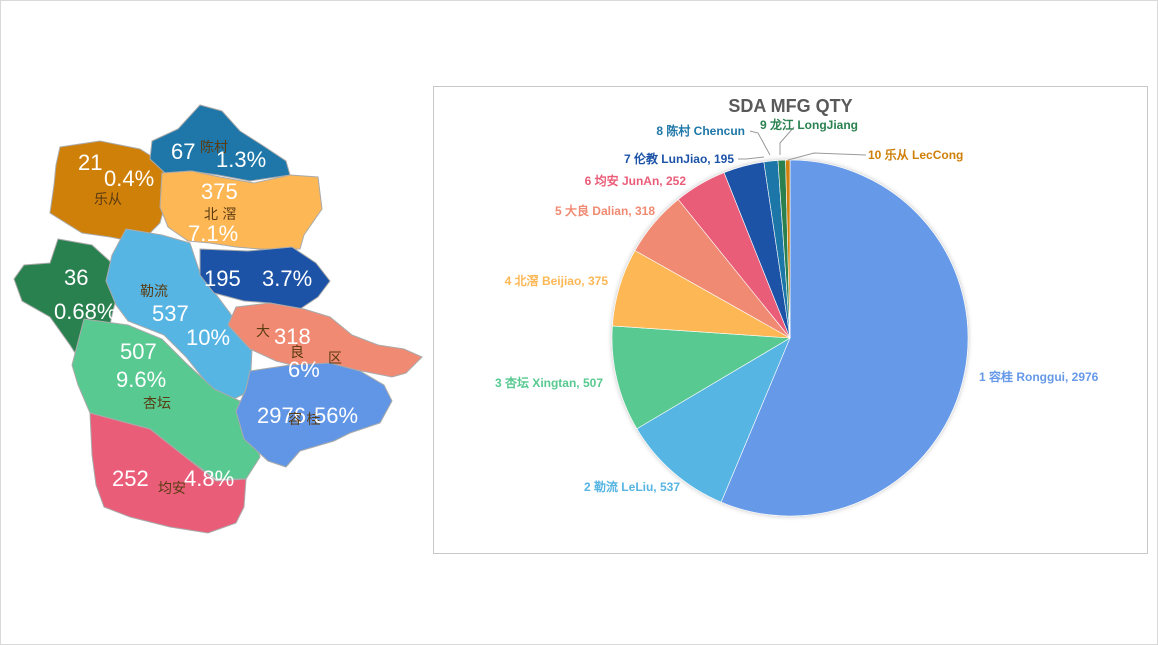 Image resolution: width=1158 pixels, height=645 pixels. What do you see at coordinates (809, 124) in the screenshot?
I see `pie-label-9: 9 龙江 LongJiang` at bounding box center [809, 124].